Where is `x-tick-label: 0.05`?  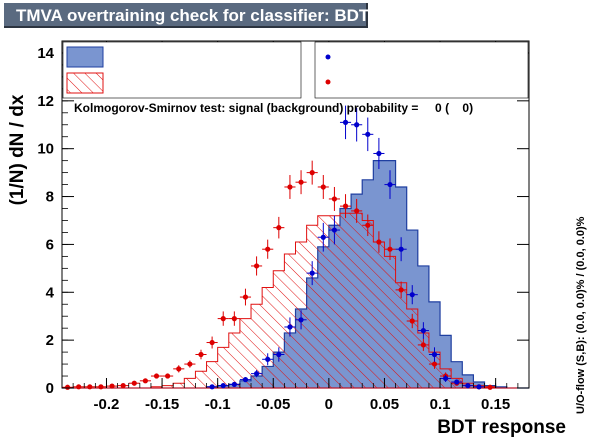
x-tick-label: 0.05 is located at coordinates (384, 404).